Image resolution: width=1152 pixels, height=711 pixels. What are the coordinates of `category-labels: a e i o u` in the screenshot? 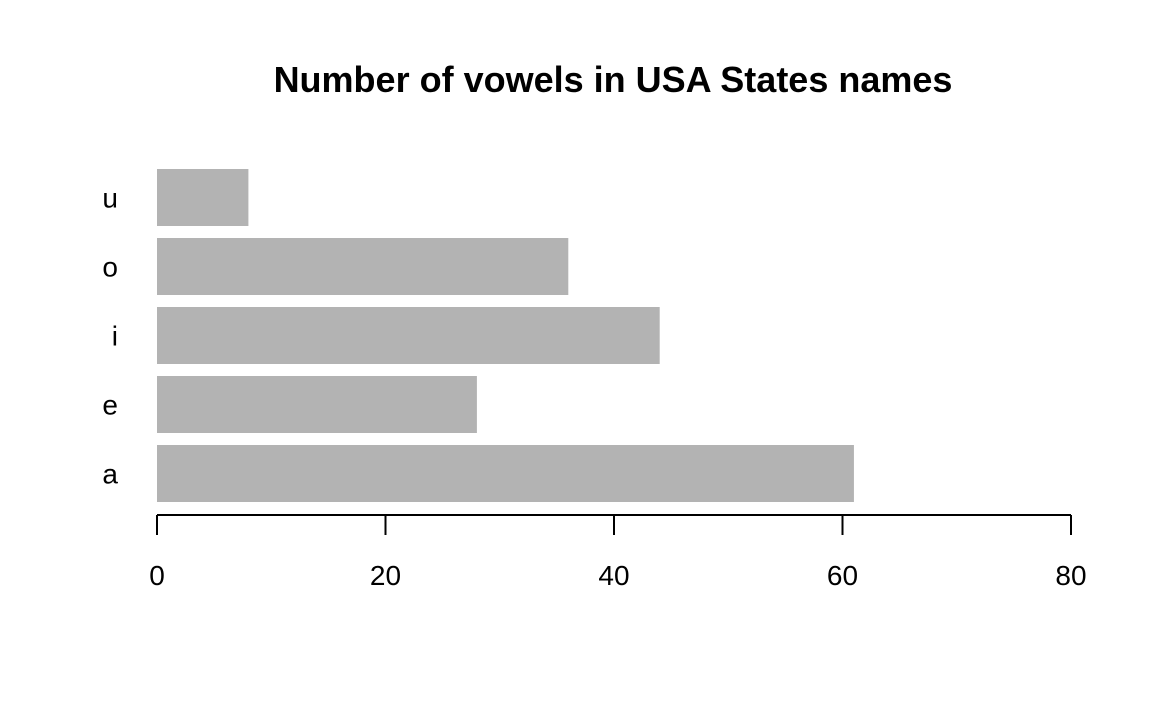 It's located at (110, 336).